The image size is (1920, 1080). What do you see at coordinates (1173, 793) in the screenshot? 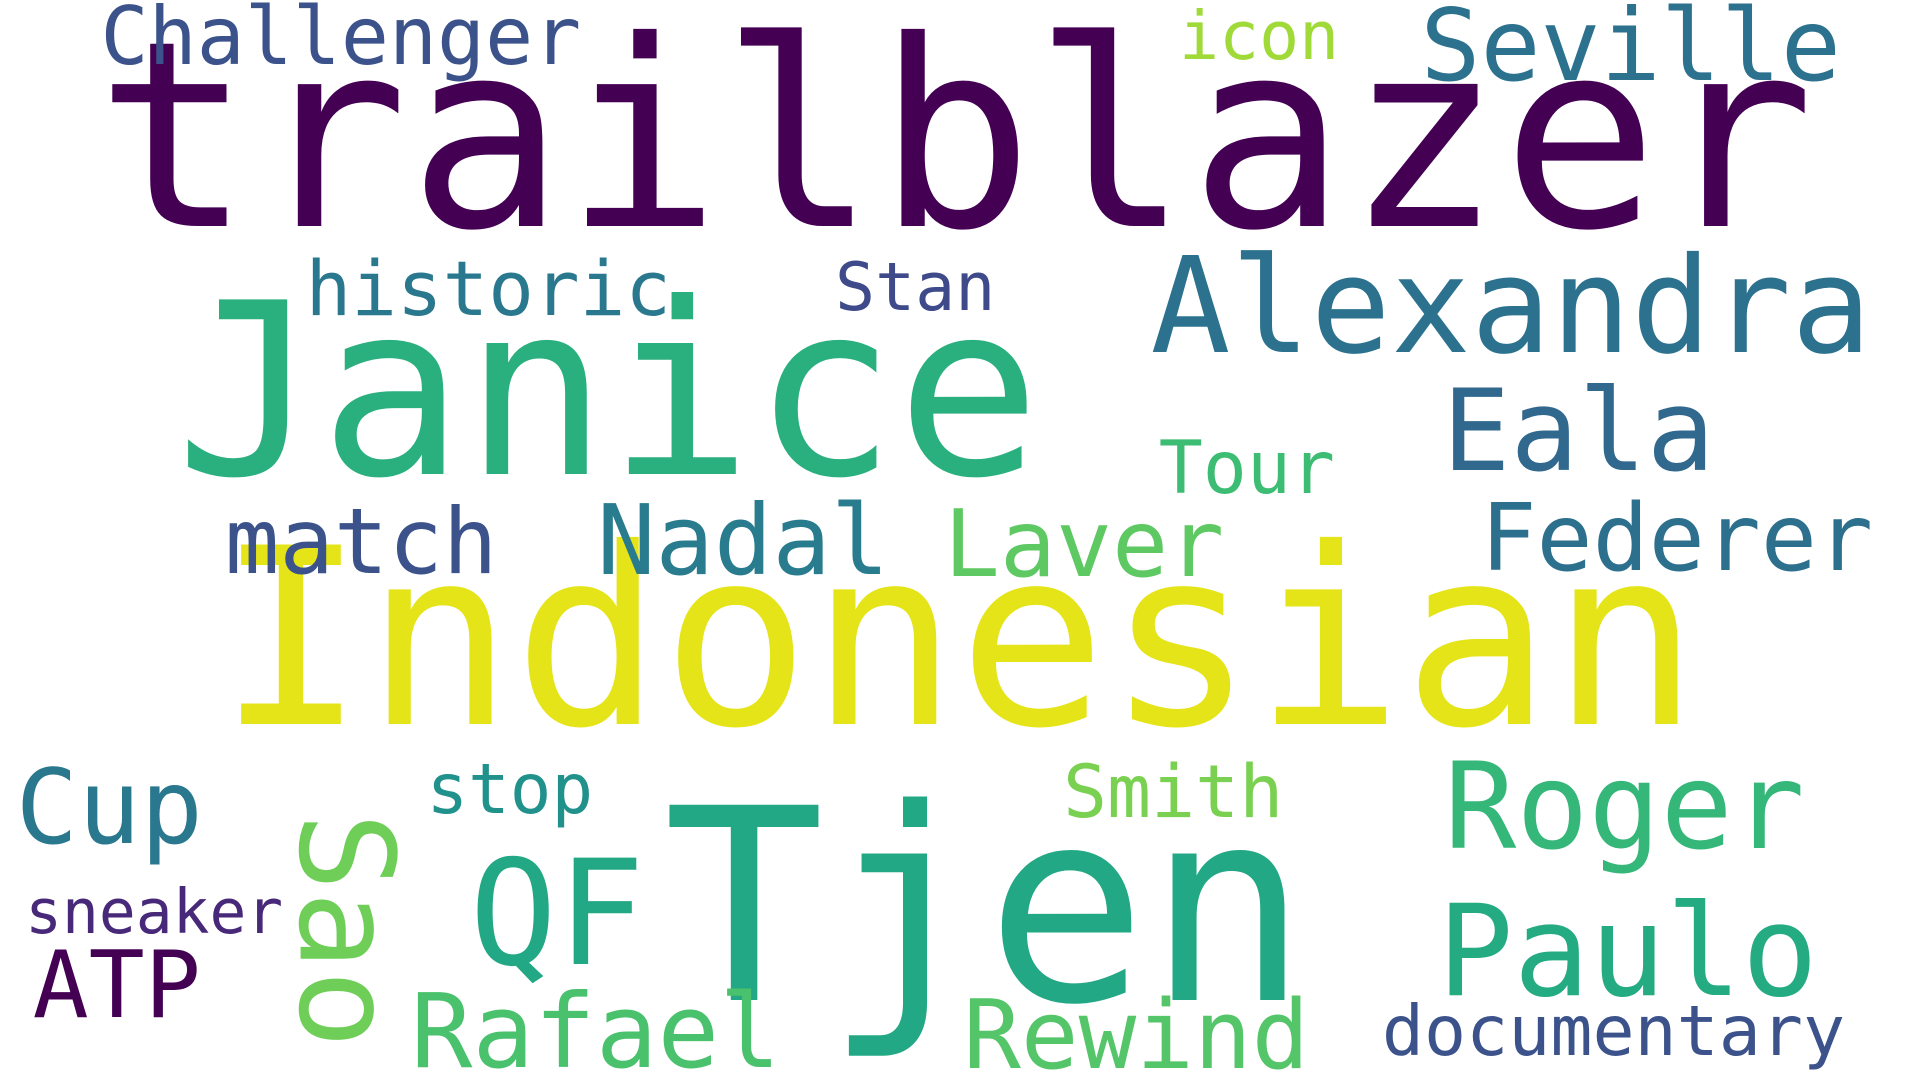
I see `word-smith: Smith` at bounding box center [1173, 793].